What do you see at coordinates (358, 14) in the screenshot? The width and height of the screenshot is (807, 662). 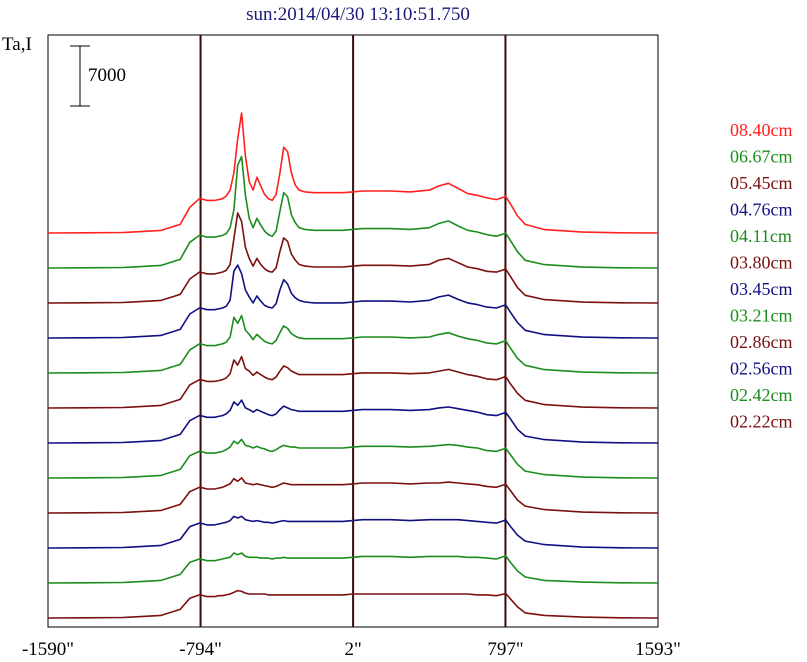 I see `chart-title: sun:2014/04/30 13:10:51.750` at bounding box center [358, 14].